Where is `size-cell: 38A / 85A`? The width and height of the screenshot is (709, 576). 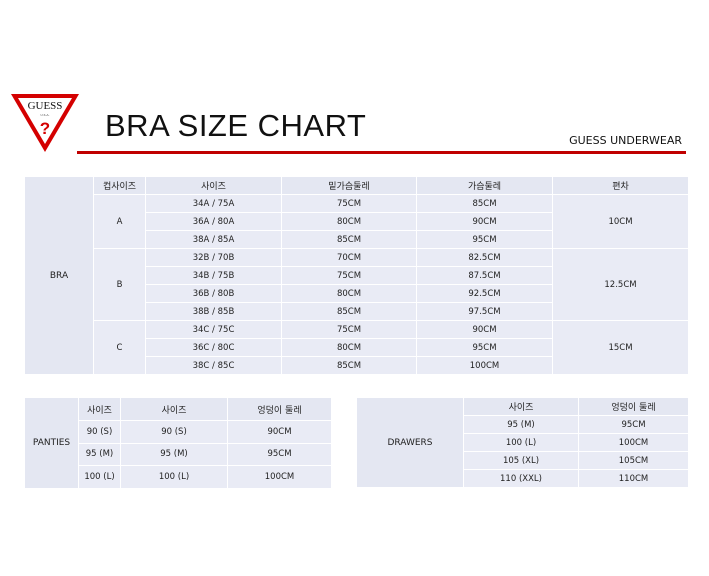
size-cell: 38A / 85A is located at coordinates (213, 239).